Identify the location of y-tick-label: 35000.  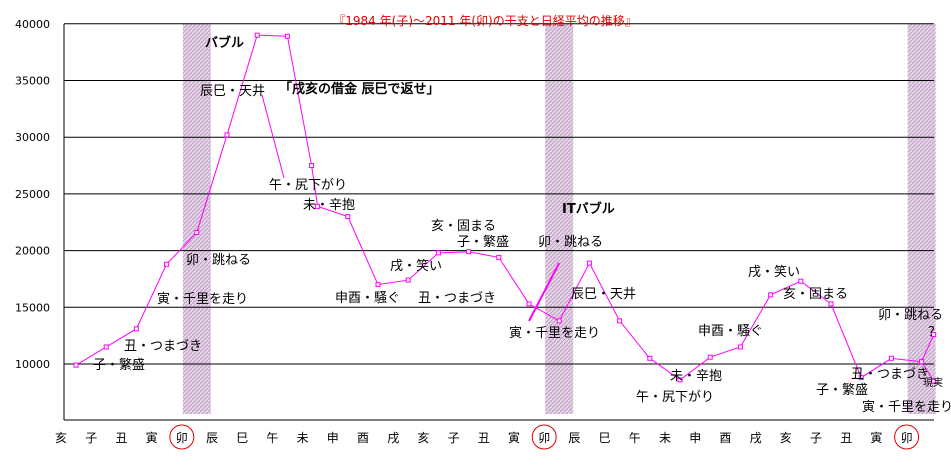
(32, 81).